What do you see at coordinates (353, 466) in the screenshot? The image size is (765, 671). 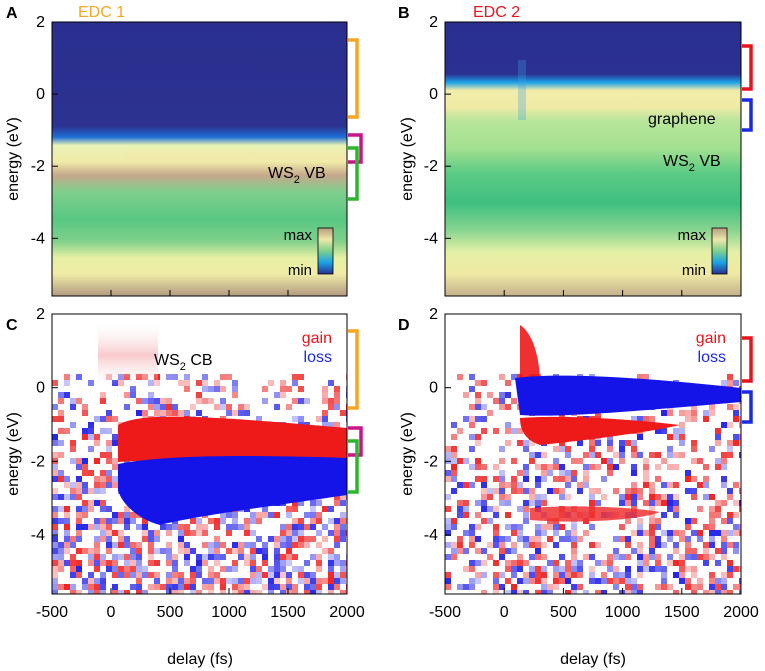 I see `panel-c-bracket-green` at bounding box center [353, 466].